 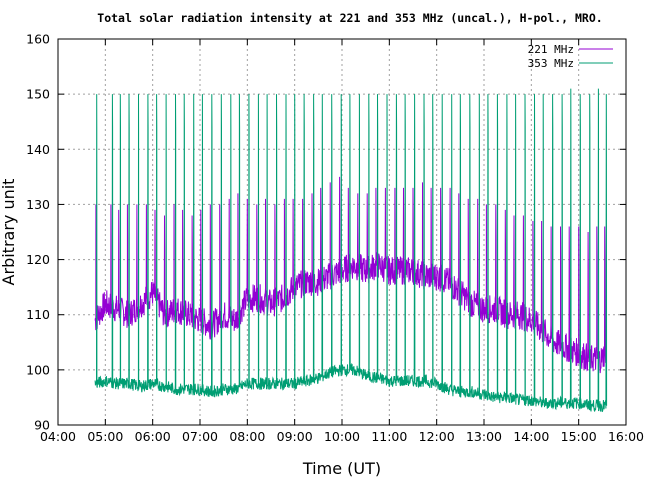 I want to click on y-tick-label: 130, so click(x=38, y=204).